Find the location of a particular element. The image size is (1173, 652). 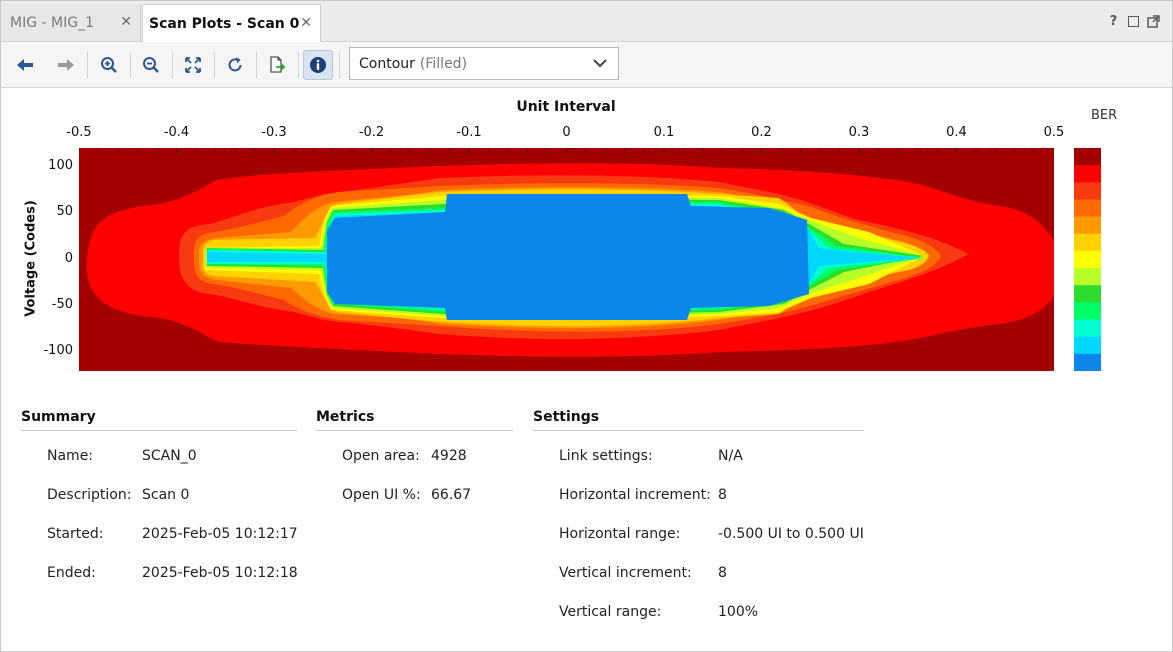

plot-title: Unit Interval is located at coordinates (566, 107).